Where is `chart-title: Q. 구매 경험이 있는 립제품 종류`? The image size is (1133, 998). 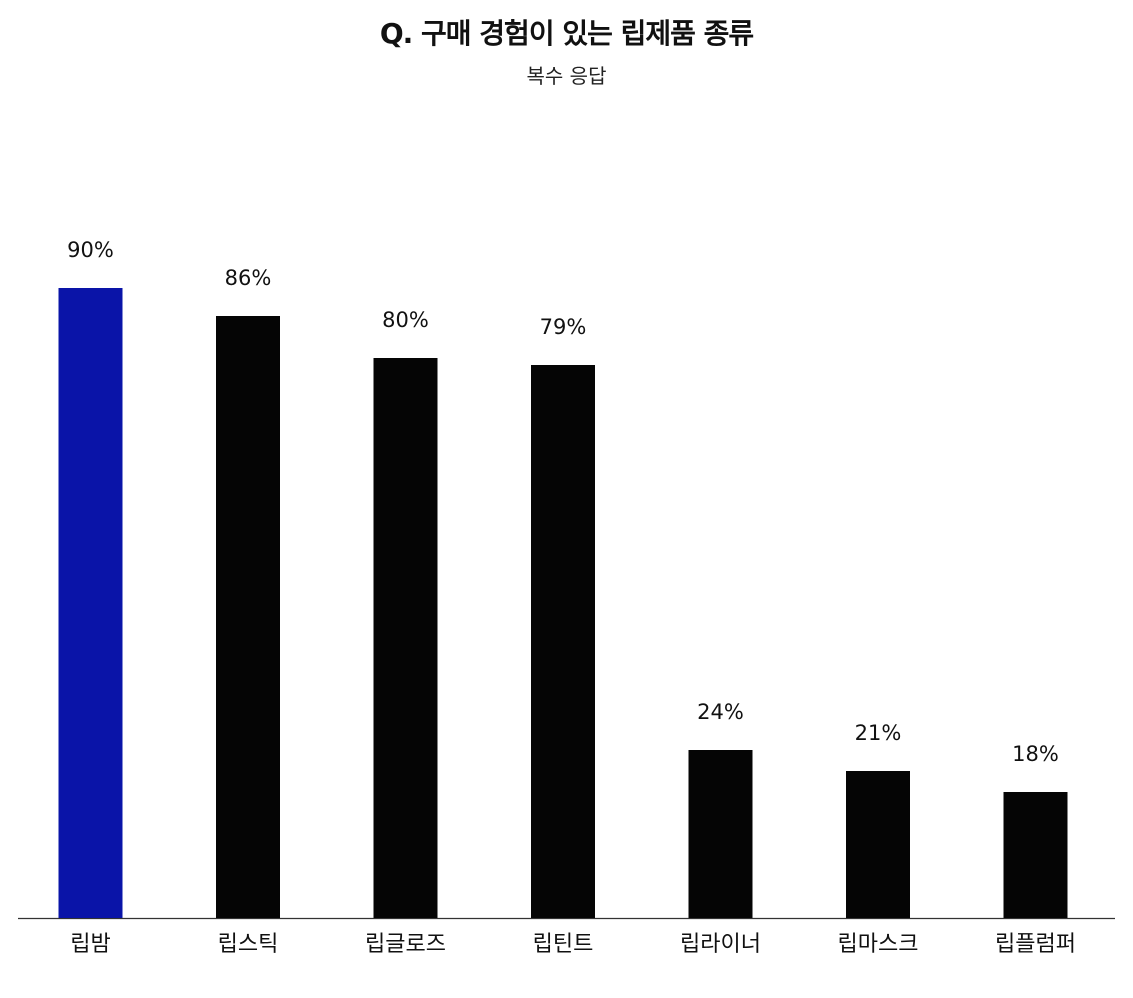 chart-title: Q. 구매 경험이 있는 립제품 종류 is located at coordinates (566, 33).